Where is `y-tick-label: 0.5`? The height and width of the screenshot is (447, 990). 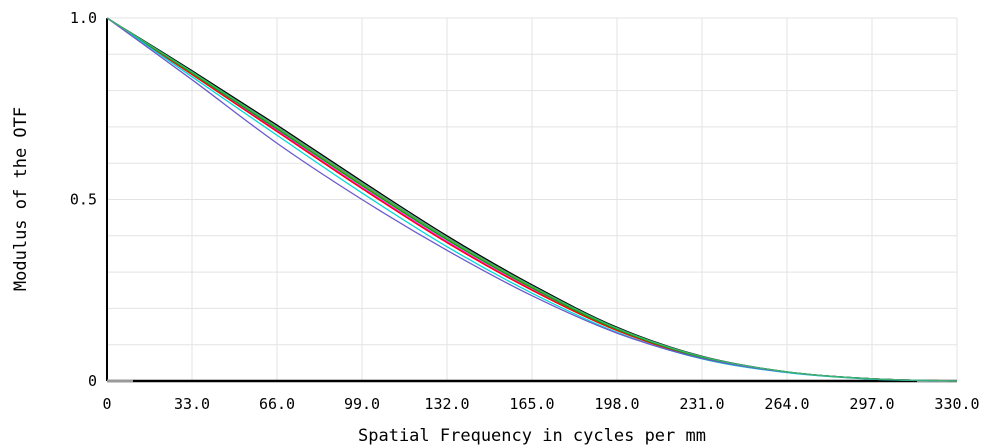 y-tick-label: 0.5 is located at coordinates (83, 200).